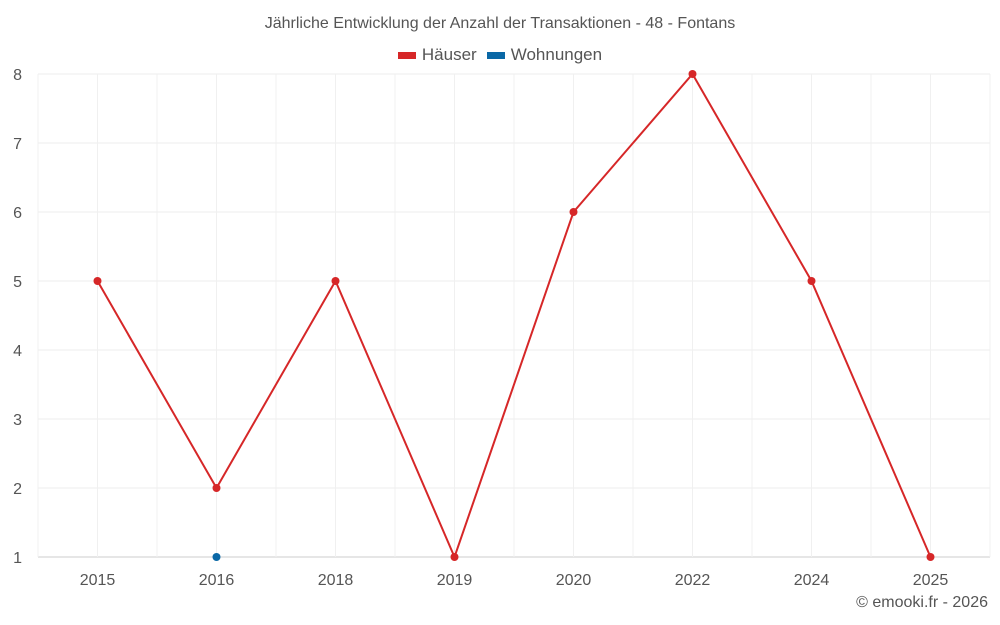 The height and width of the screenshot is (625, 1000). What do you see at coordinates (573, 212) in the screenshot?
I see `data-point-0-2020` at bounding box center [573, 212].